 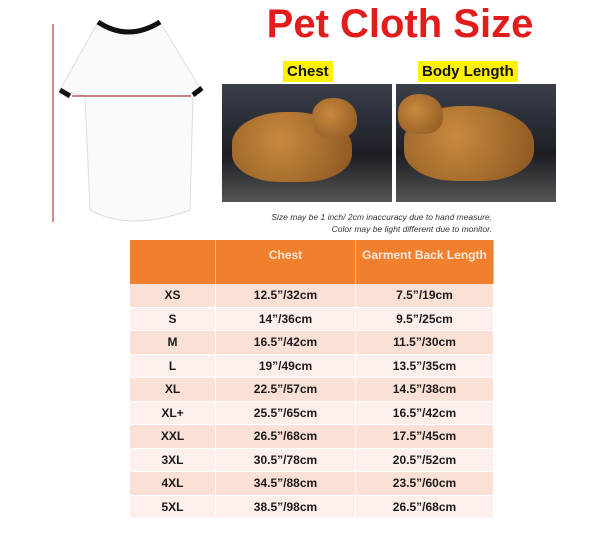 I want to click on body-length-measure-photo, so click(x=476, y=143).